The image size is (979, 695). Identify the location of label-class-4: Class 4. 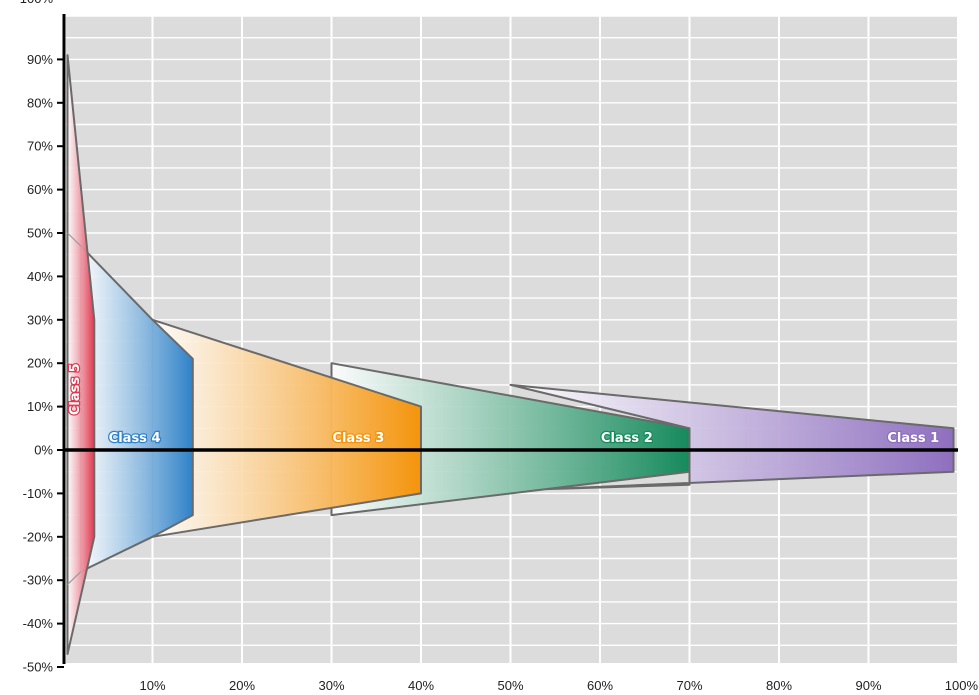
(135, 438).